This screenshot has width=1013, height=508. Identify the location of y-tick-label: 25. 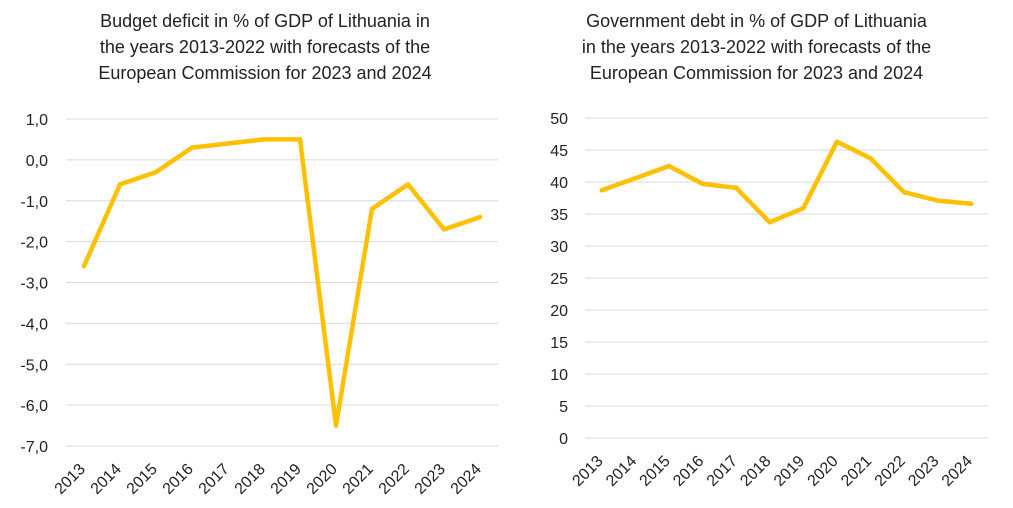
(559, 279).